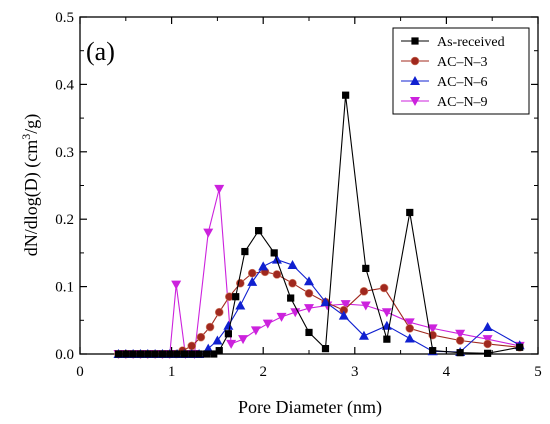  What do you see at coordinates (64, 153) in the screenshot?
I see `y-tick-label: 0.3` at bounding box center [64, 153].